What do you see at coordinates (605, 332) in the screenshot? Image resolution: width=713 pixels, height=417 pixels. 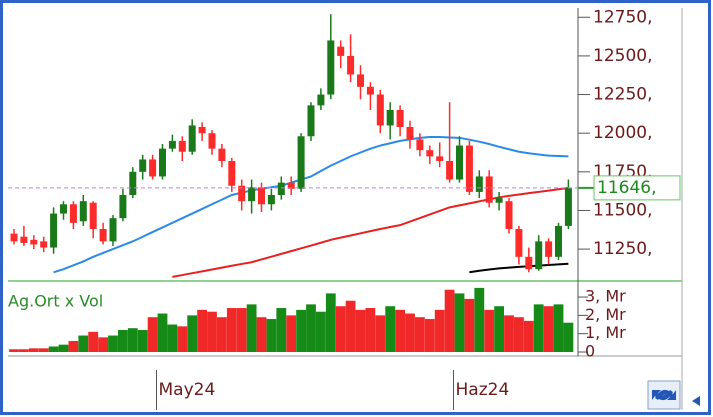 I see `v-tick-label: 1, Mr` at bounding box center [605, 332].